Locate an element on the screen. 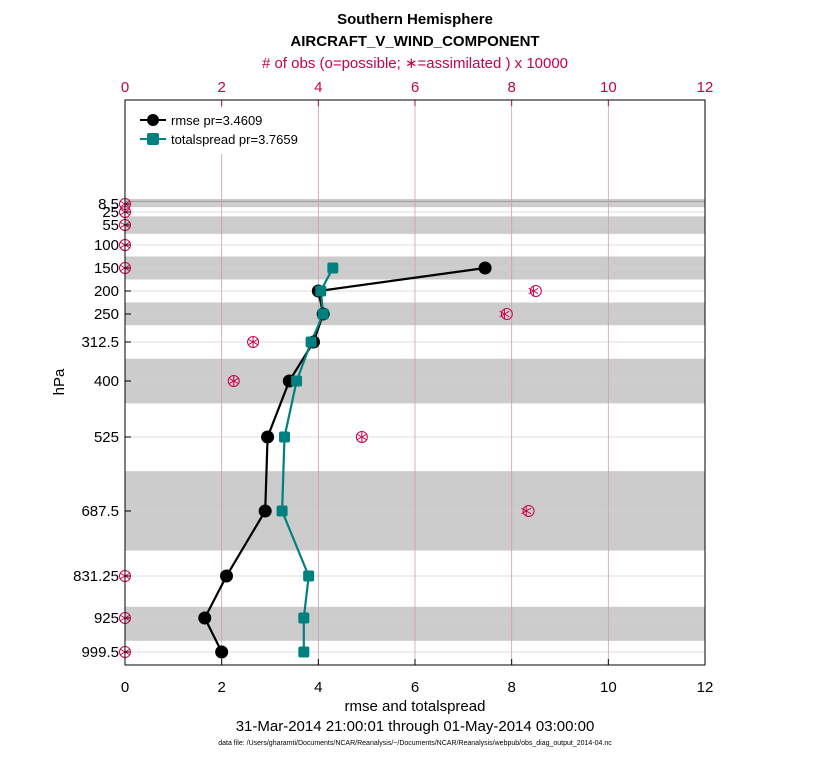 The width and height of the screenshot is (830, 760). legend: rmse pr=3.4609 totalspread pr=3.7659 is located at coordinates (224, 131).